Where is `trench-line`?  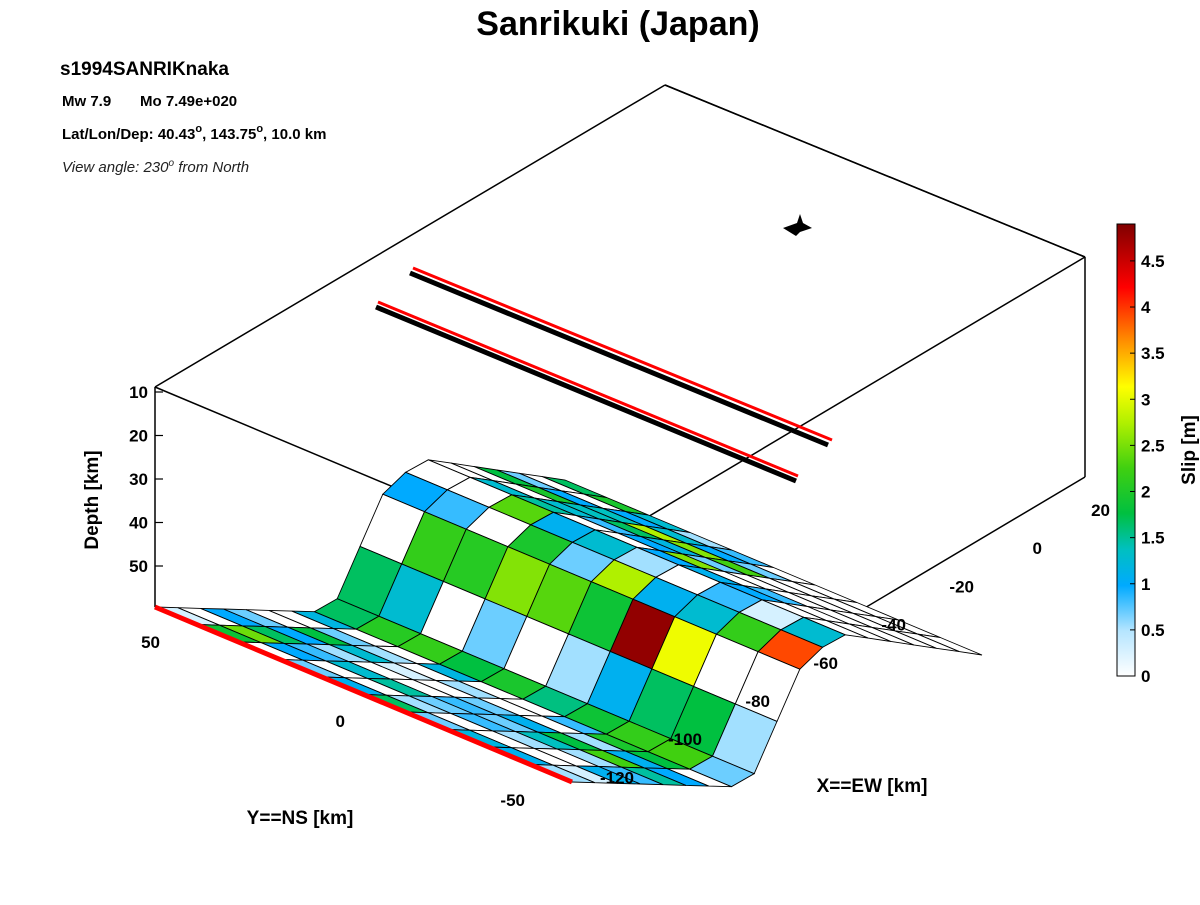 trench-line is located at coordinates (363, 694).